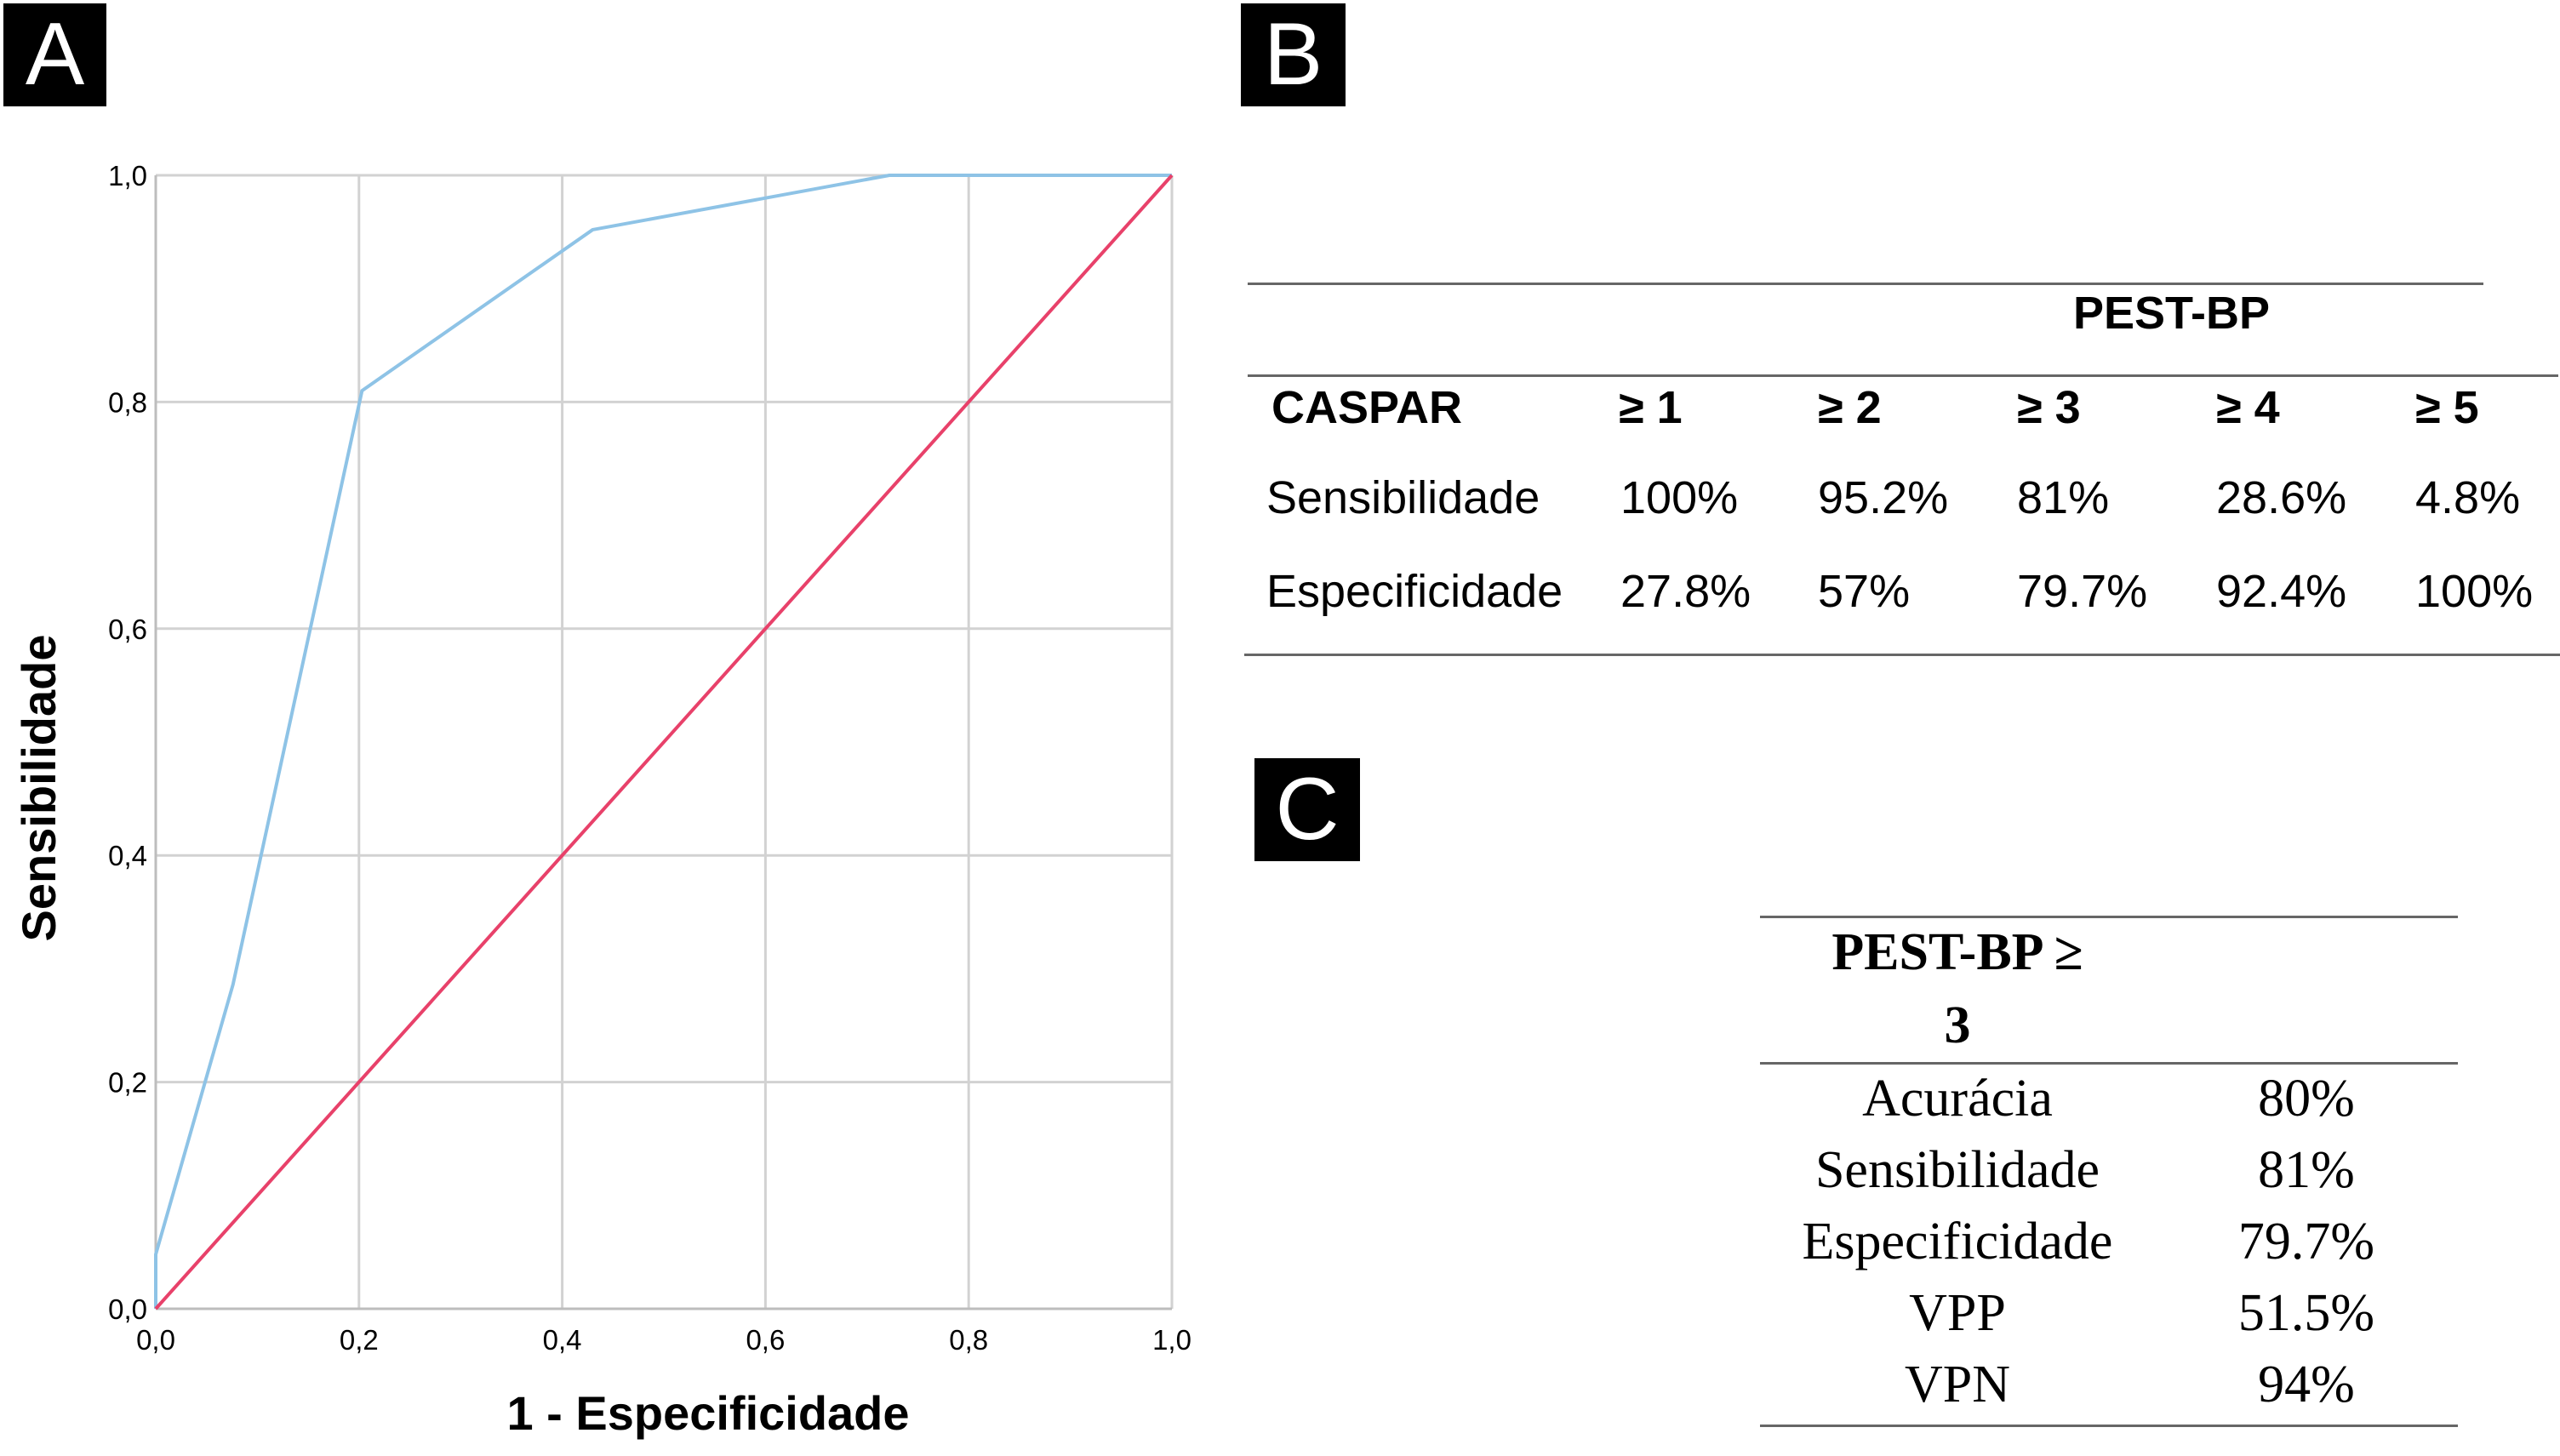 The image size is (2560, 1456). I want to click on table-b-col-header: ≥ 4, so click(2248, 408).